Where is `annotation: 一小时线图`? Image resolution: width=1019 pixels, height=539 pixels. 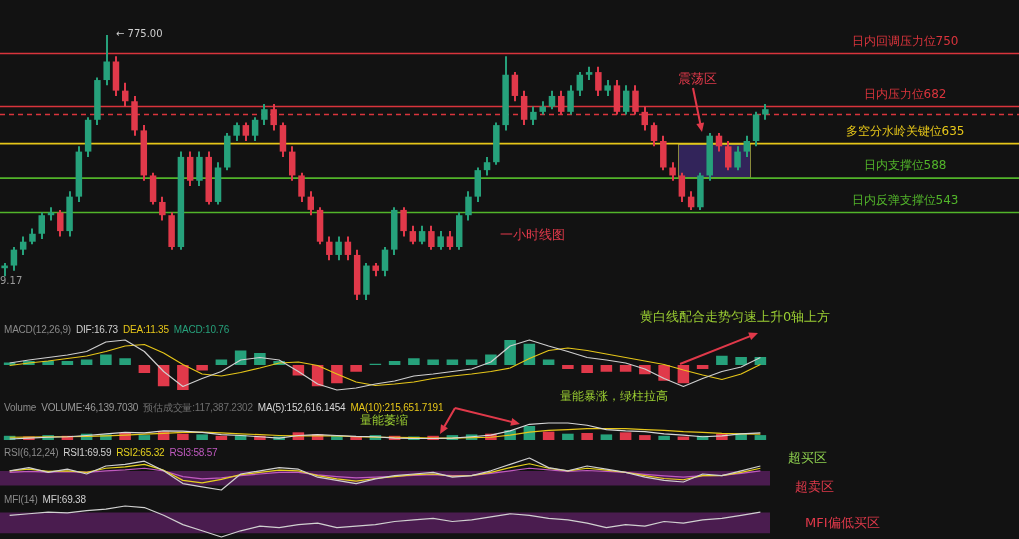 annotation: 一小时线图 is located at coordinates (532, 235).